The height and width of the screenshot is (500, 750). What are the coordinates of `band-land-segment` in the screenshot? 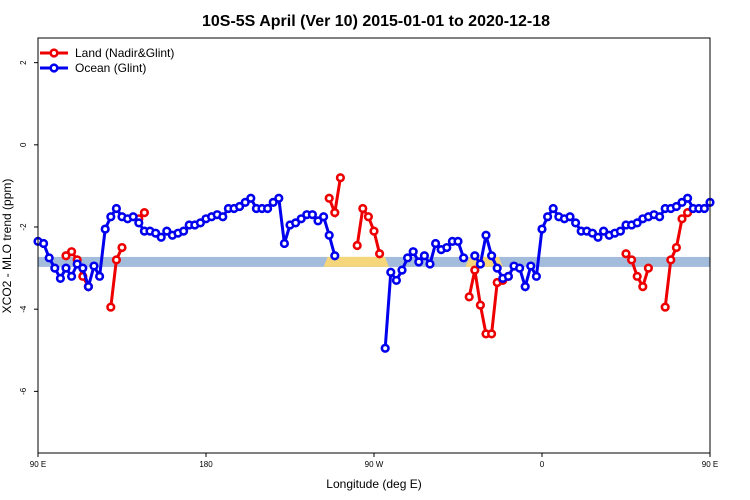 It's located at (356, 261).